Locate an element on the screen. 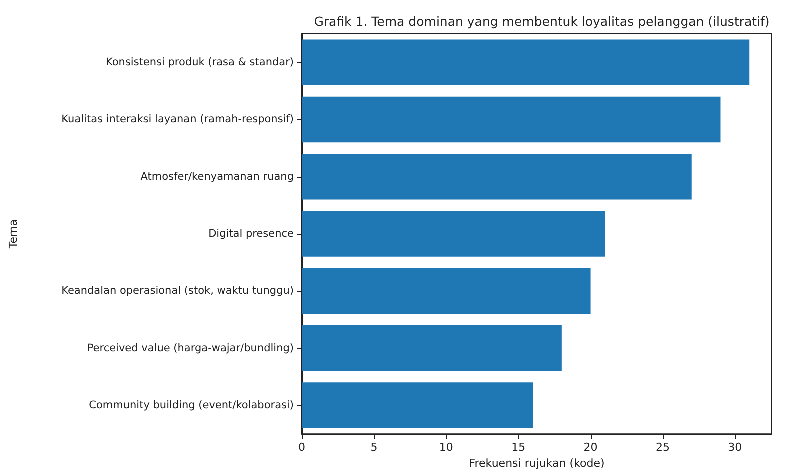 Image resolution: width=793 pixels, height=474 pixels. x-tick-label: 5 is located at coordinates (374, 447).